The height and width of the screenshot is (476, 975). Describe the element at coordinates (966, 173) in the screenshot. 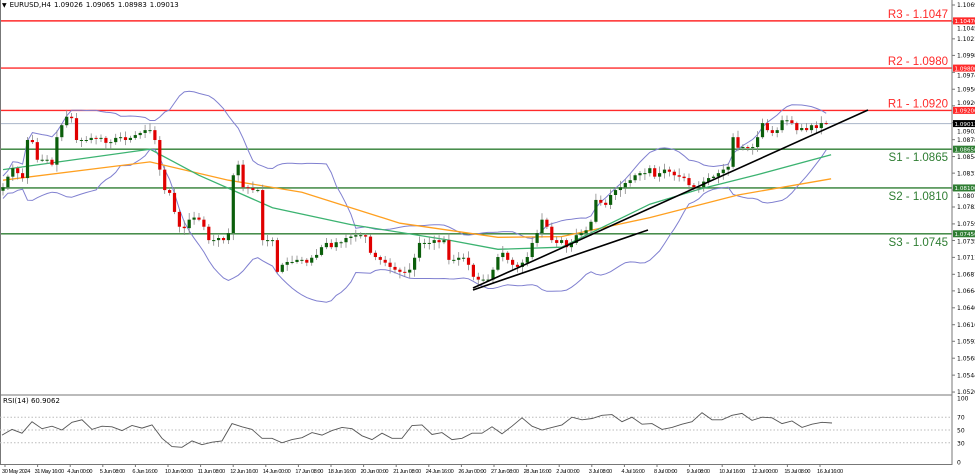

I see `price-tick-label: 1.08310` at that location.